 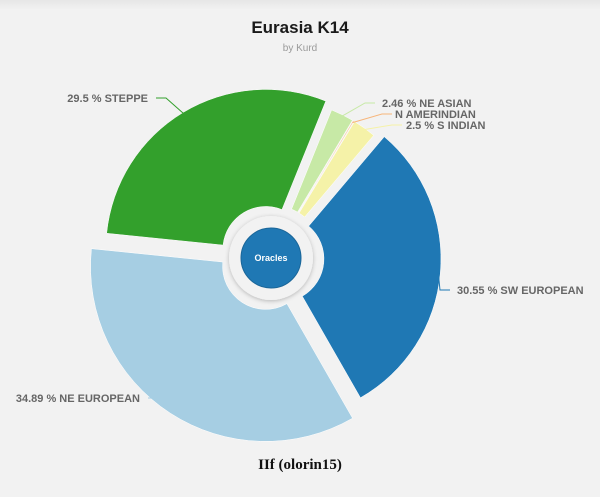 I want to click on pie-slice-sw-european, so click(x=371, y=267).